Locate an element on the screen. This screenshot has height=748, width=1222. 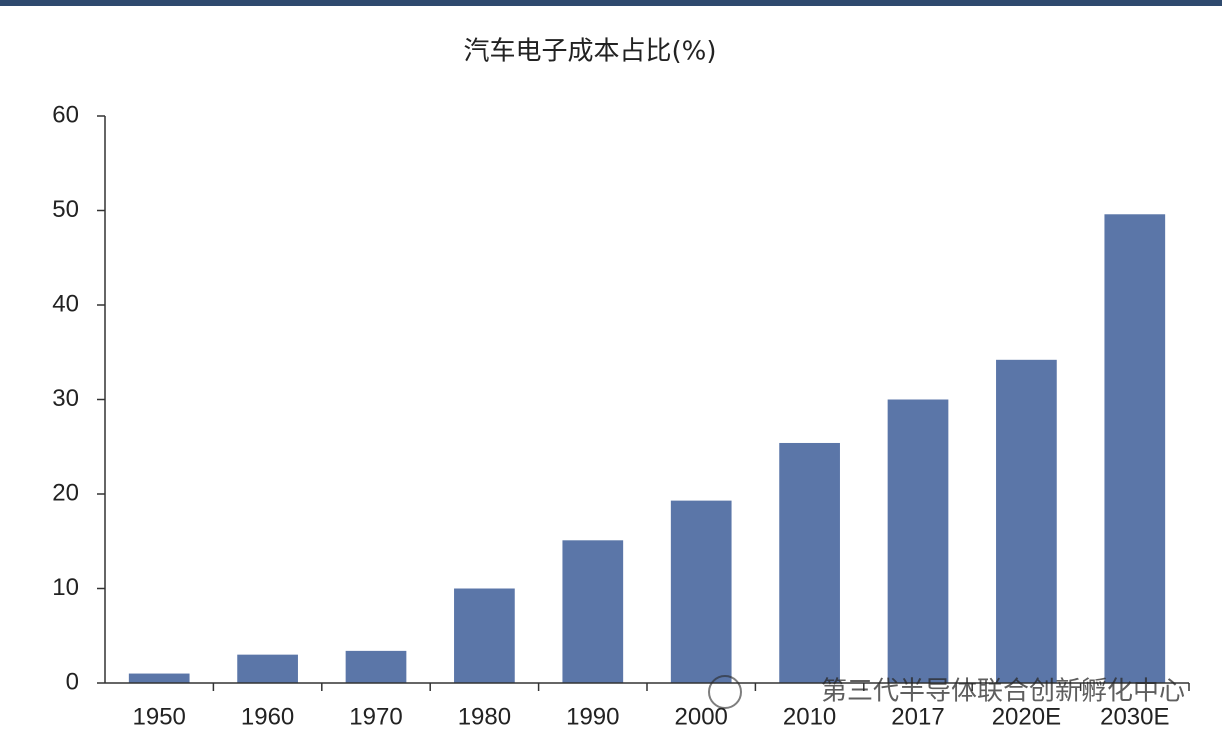
chart-title: 汽车电子成本占比(%) is located at coordinates (590, 52).